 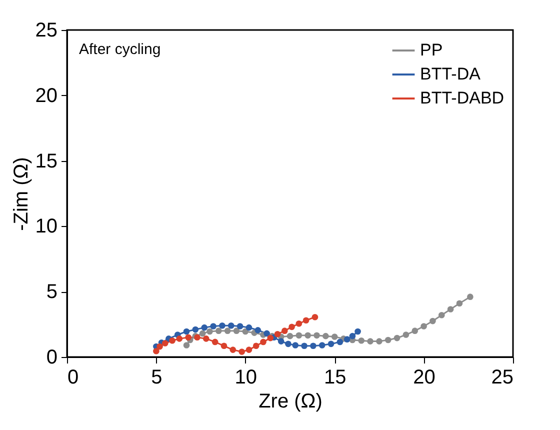 I want to click on x-tick-label: 15, so click(x=335, y=377).